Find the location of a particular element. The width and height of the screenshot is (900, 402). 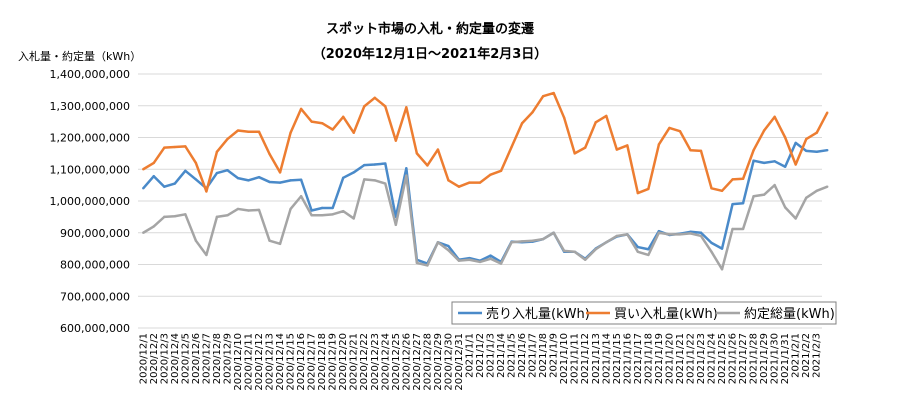

x-tick-label: 2021/1/13 is located at coordinates (596, 358).